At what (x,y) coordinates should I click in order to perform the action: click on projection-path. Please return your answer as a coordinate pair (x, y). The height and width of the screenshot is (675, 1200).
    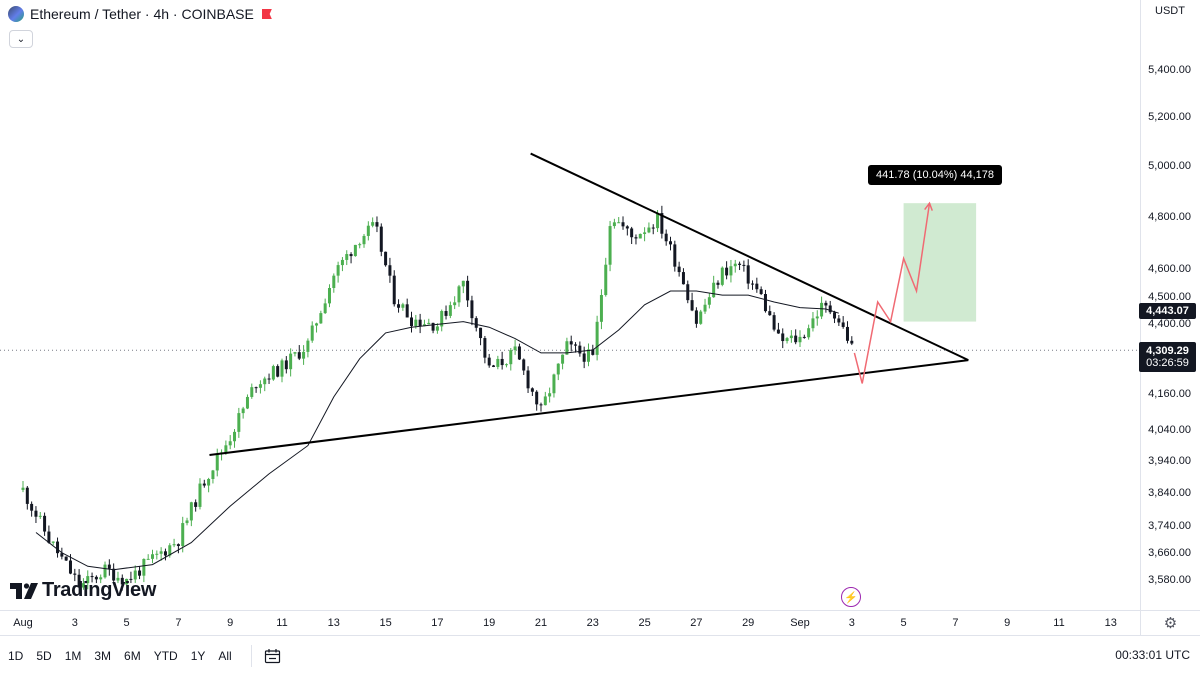
    Looking at the image, I should click on (892, 293).